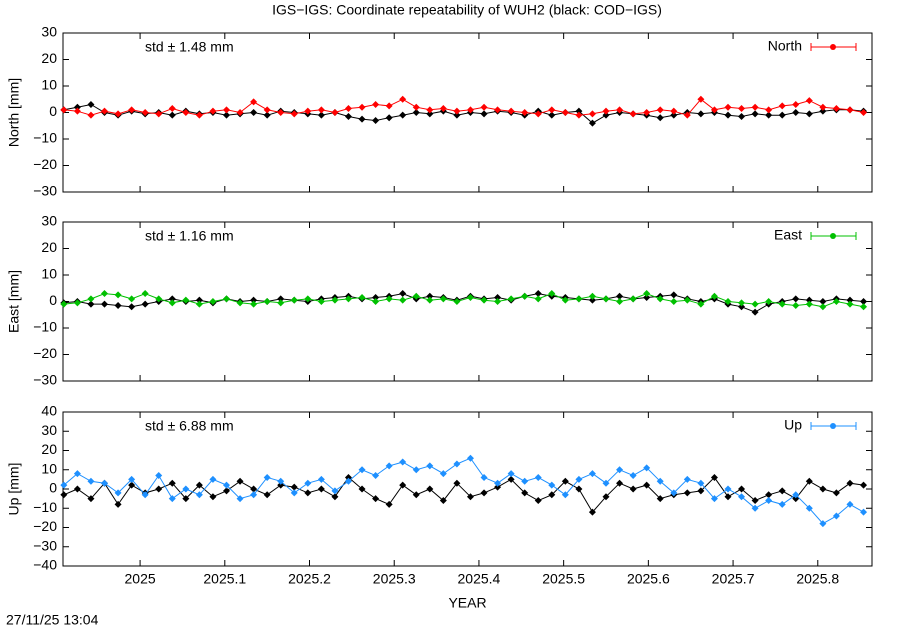 This screenshot has height=630, width=900. I want to click on x-tick-label: 2025.3, so click(394, 579).